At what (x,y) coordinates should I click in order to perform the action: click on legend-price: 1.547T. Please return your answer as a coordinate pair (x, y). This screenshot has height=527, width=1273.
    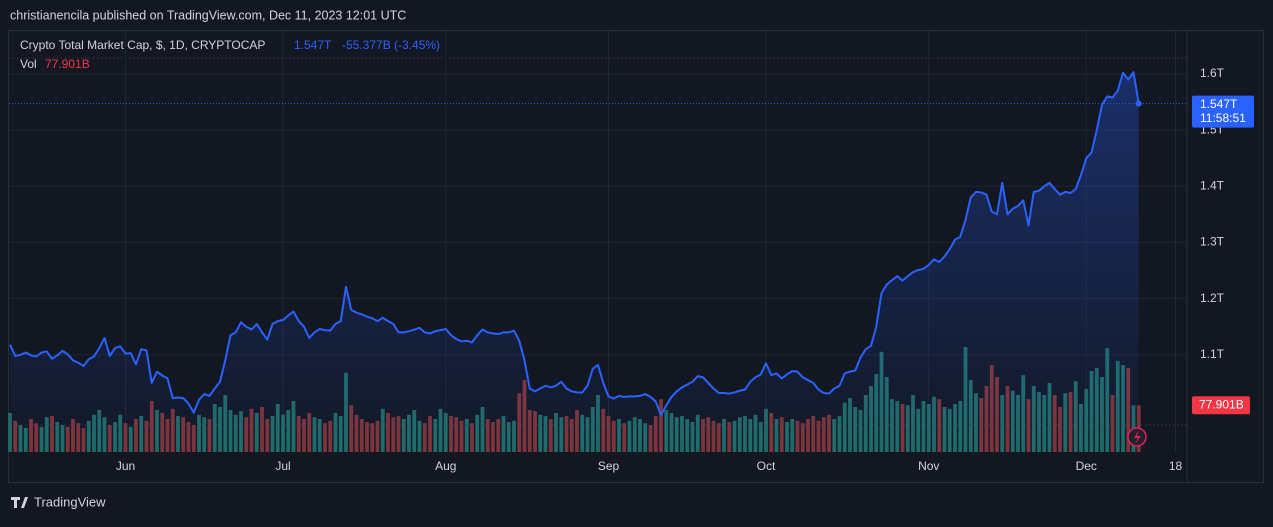
    Looking at the image, I should click on (313, 45).